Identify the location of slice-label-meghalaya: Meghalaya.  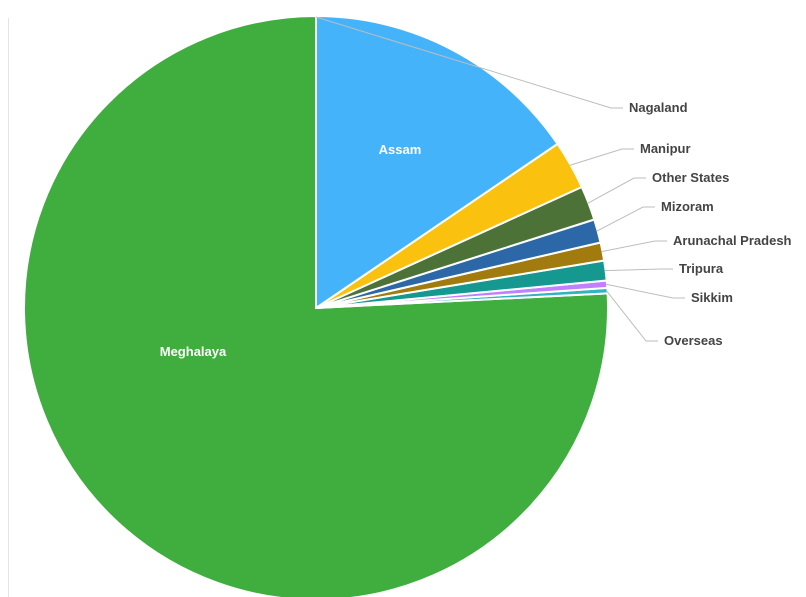
(193, 351).